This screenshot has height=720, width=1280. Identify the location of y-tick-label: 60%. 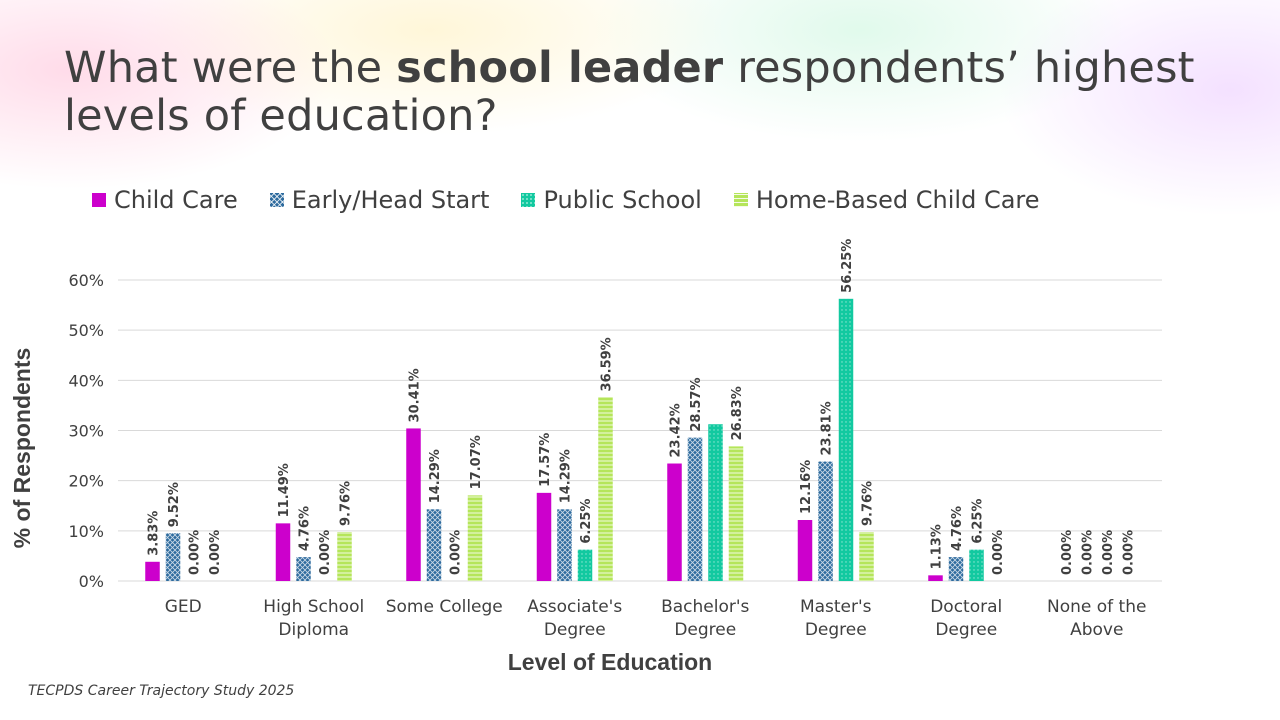
(86, 280).